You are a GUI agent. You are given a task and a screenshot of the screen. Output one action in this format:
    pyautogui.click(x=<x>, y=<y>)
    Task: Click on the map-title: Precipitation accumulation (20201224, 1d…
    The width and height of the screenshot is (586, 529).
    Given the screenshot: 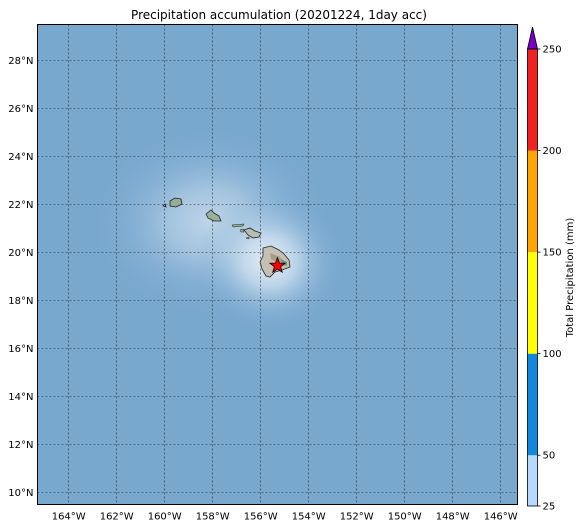 What is the action you would take?
    pyautogui.click(x=279, y=15)
    